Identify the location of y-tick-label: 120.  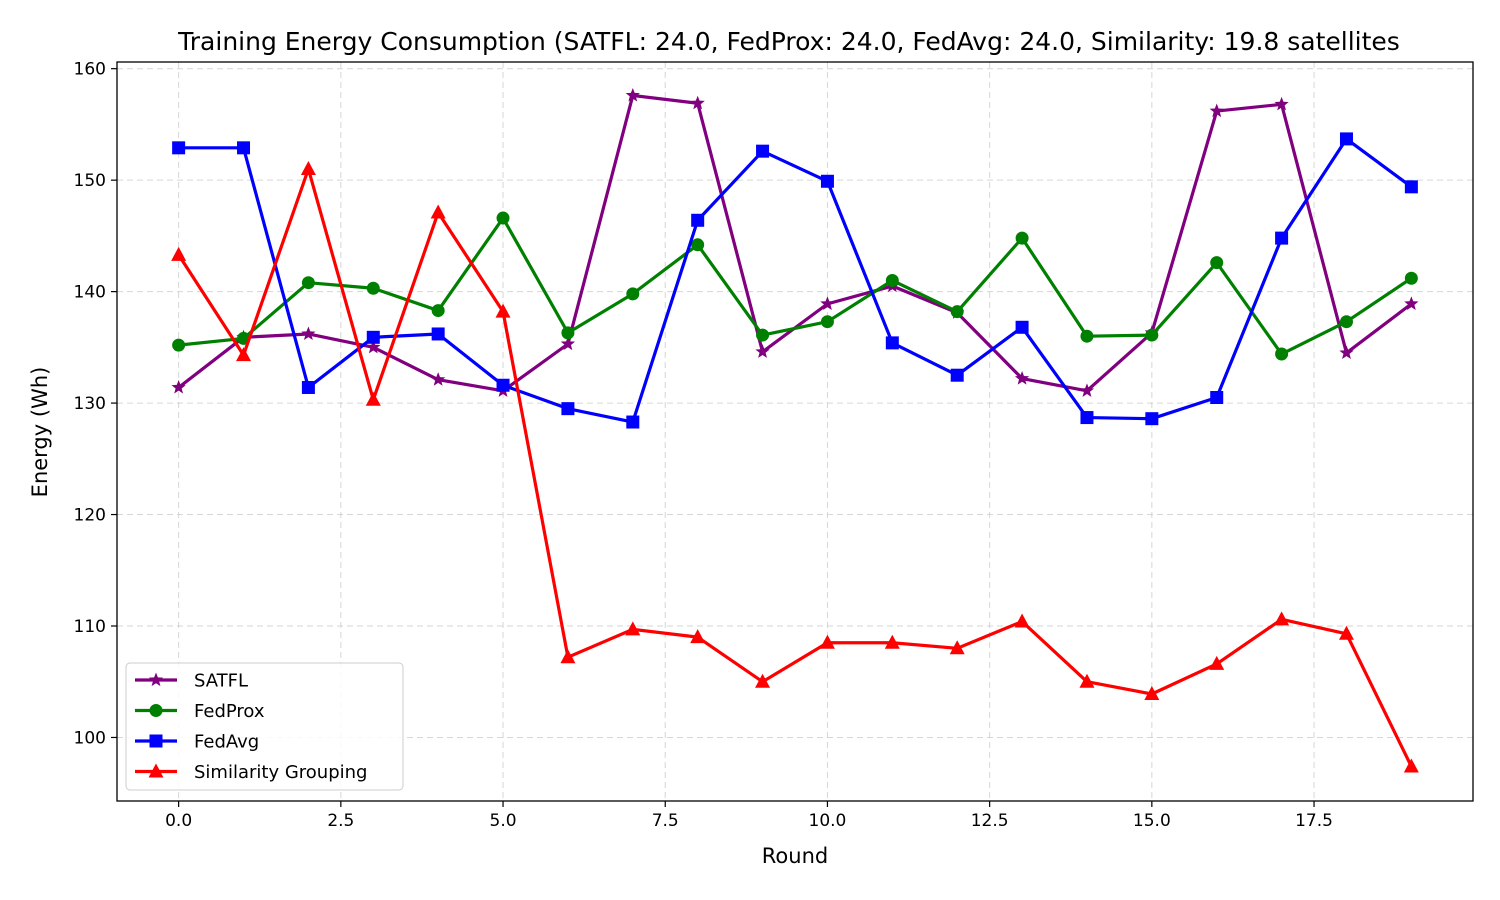
(90, 516).